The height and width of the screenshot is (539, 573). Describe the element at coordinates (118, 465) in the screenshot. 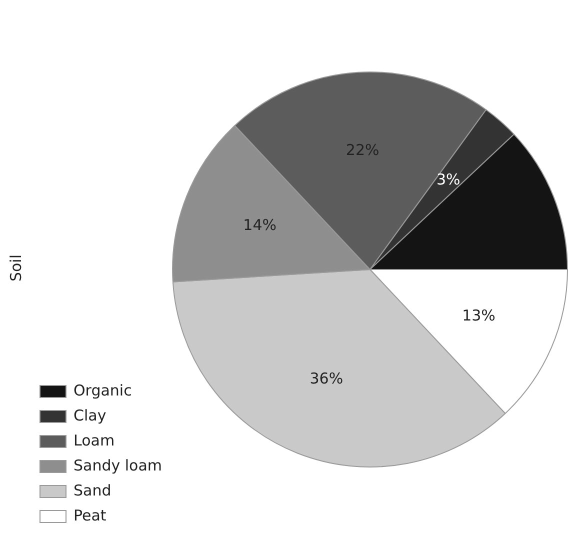

I see `legend-label: Sandy loam` at that location.